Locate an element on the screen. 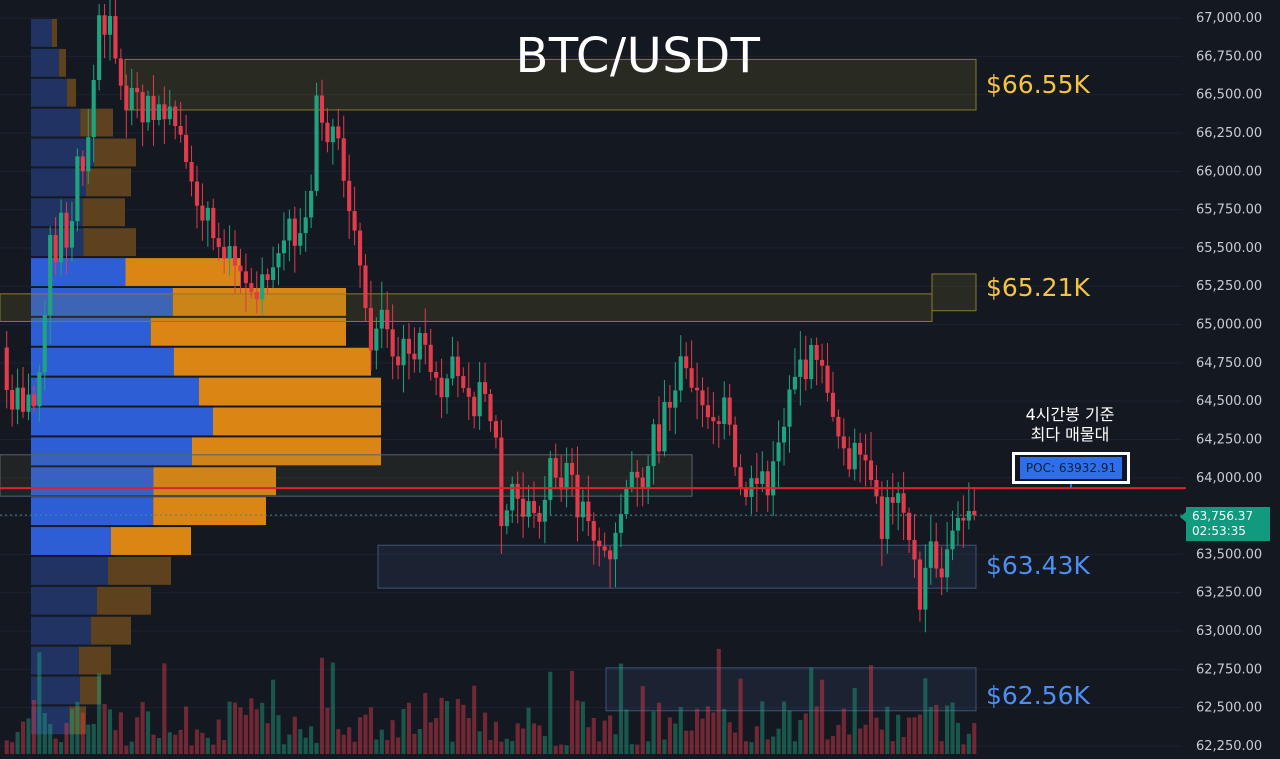 This screenshot has width=1280, height=759. y-axis-tick-label: 64,500.00 is located at coordinates (1229, 401).